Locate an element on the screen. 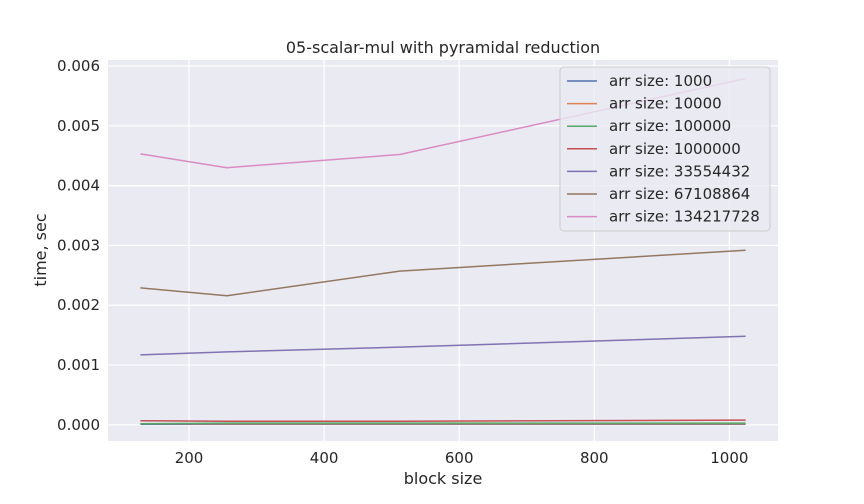 The width and height of the screenshot is (864, 504). y-tick-label: 0.000 is located at coordinates (78, 425).